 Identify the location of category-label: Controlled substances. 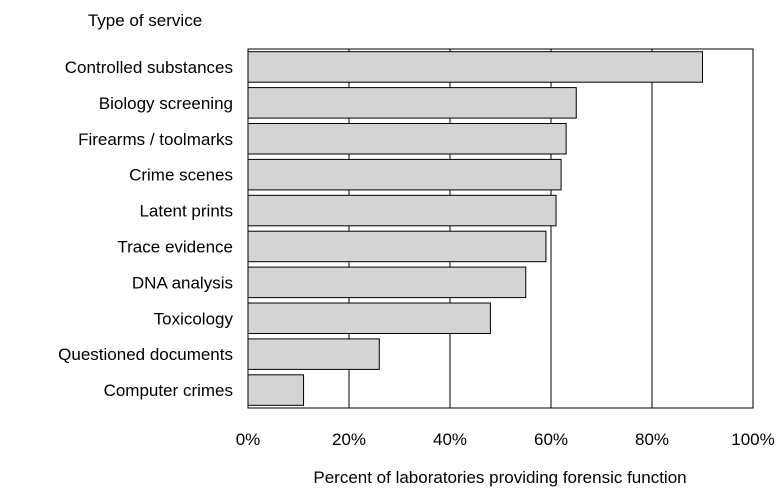
(149, 67).